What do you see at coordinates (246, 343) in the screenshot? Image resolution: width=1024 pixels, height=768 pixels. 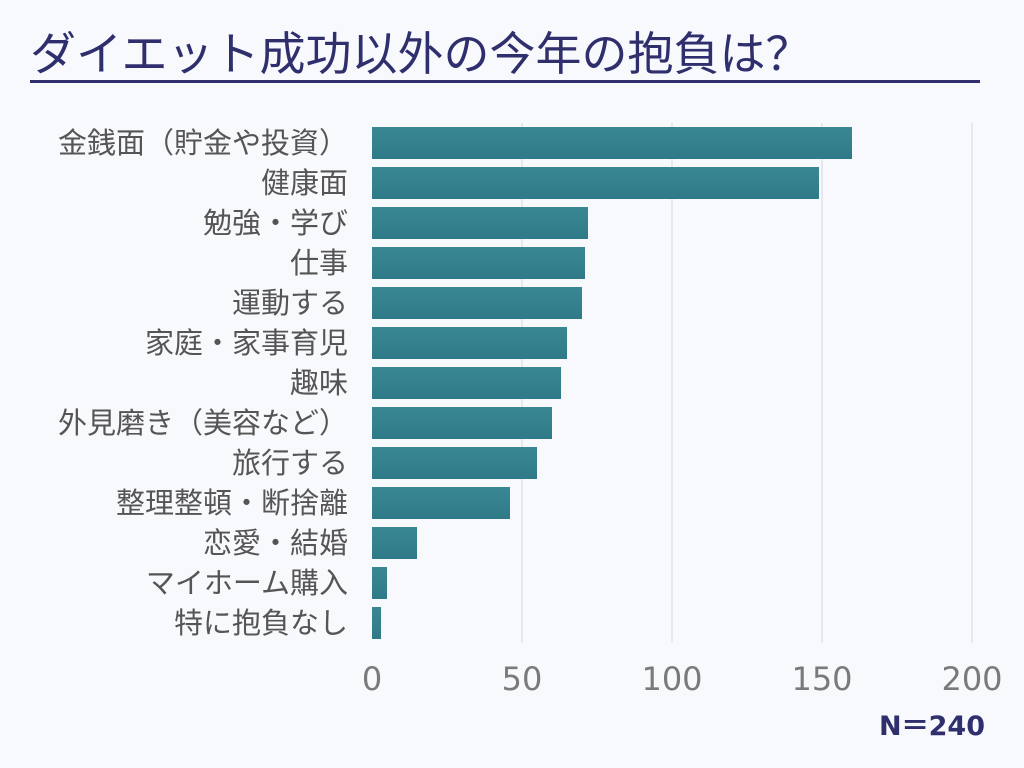 I see `category-label: 家庭・家事育児` at bounding box center [246, 343].